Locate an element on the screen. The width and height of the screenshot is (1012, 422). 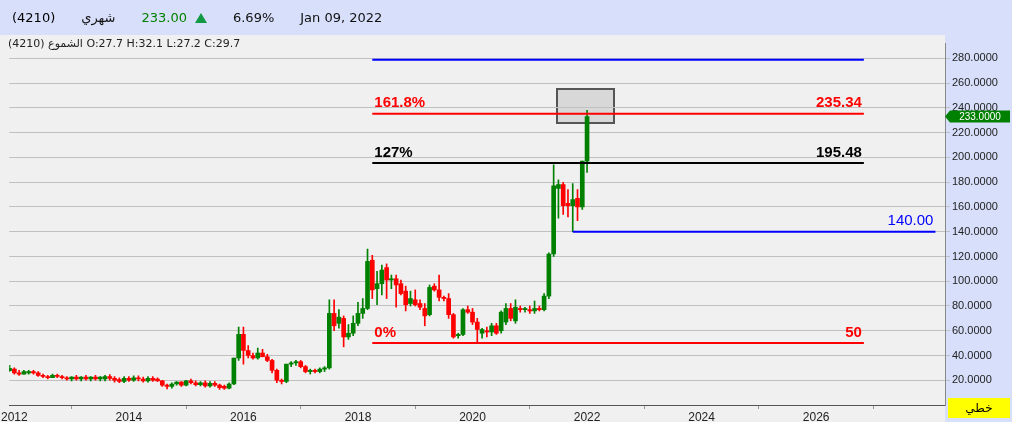
x-tick-label: 2022 is located at coordinates (587, 415).